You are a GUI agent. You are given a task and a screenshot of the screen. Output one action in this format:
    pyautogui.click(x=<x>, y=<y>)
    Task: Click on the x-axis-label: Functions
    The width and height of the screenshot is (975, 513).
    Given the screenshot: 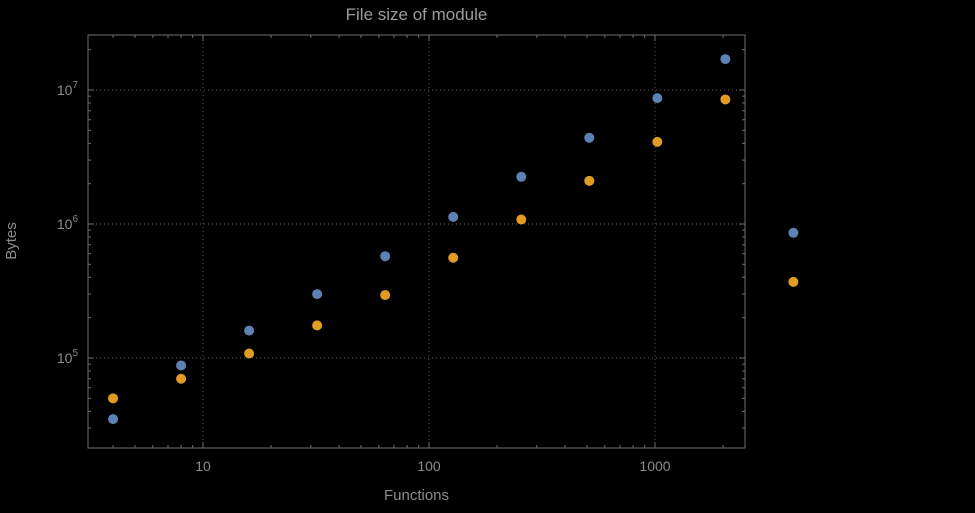 What is the action you would take?
    pyautogui.click(x=416, y=495)
    